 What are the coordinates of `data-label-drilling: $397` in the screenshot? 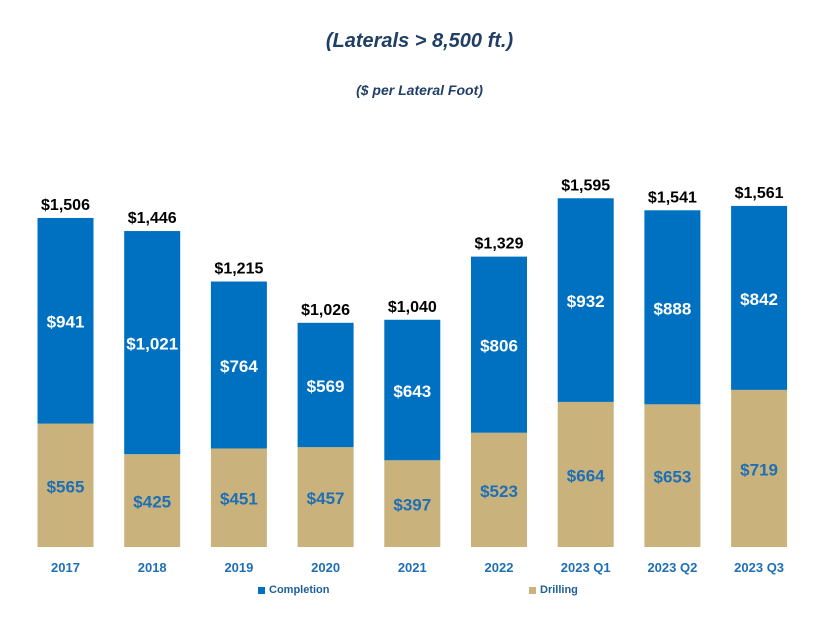 It's located at (412, 505).